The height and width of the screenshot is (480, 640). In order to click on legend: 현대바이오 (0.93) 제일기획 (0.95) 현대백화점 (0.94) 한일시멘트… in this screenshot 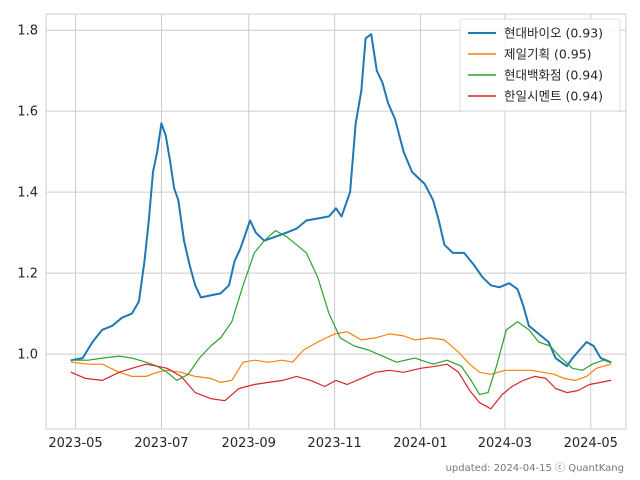, I will do `click(540, 65)`.